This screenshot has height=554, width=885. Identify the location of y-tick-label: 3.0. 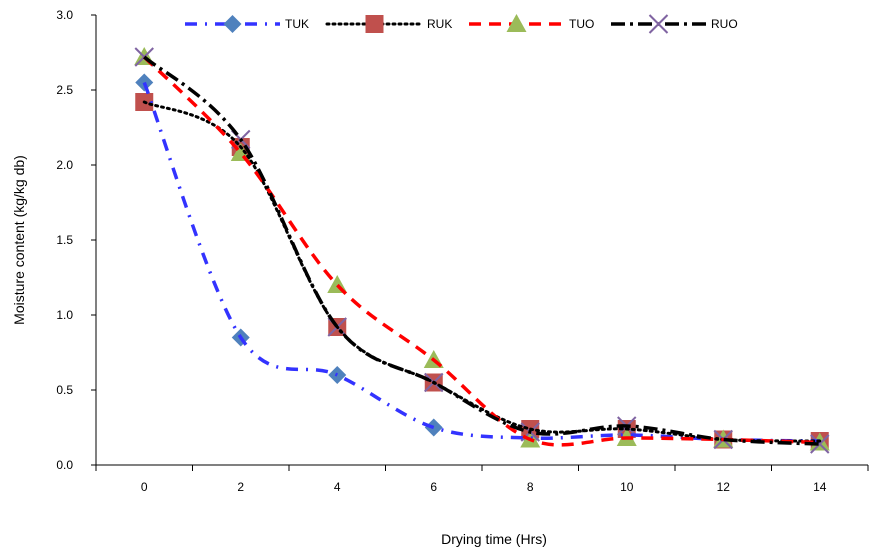
(64, 15).